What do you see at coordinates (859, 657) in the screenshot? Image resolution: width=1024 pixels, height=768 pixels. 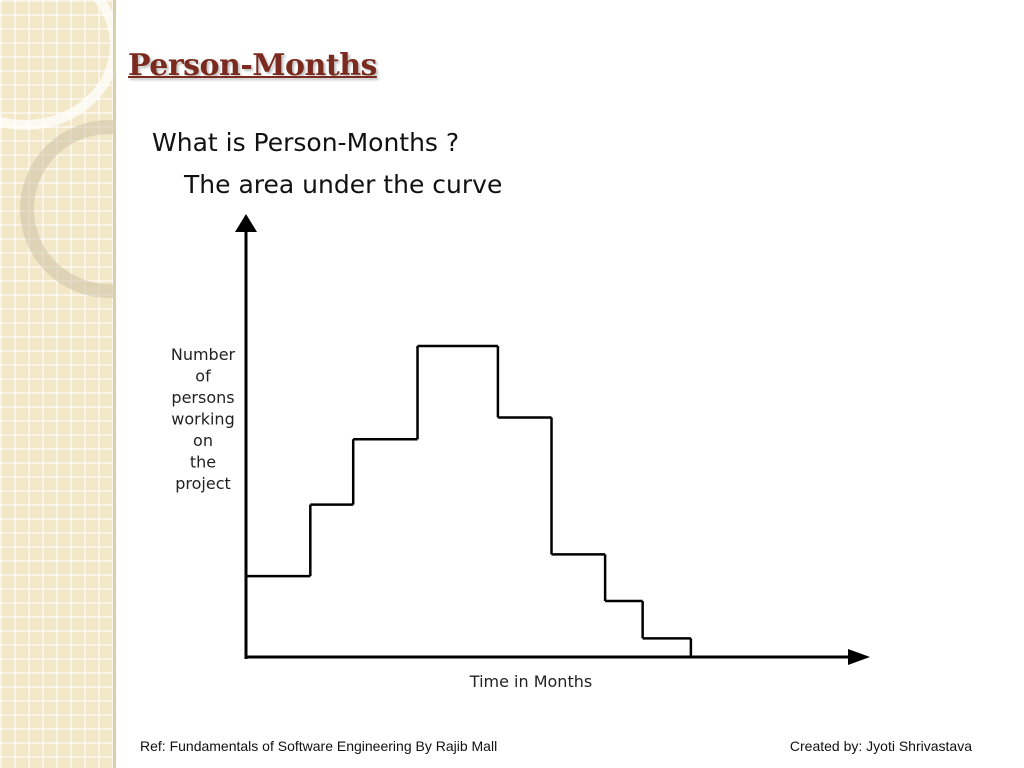 I see `x-axis-arrow` at bounding box center [859, 657].